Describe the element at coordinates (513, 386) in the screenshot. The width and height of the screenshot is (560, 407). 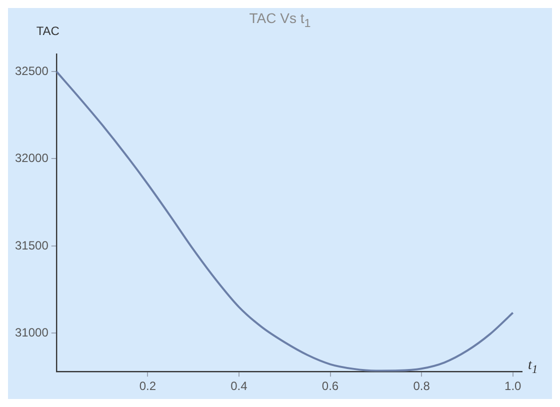
I see `x-tick-label: 1.0` at that location.